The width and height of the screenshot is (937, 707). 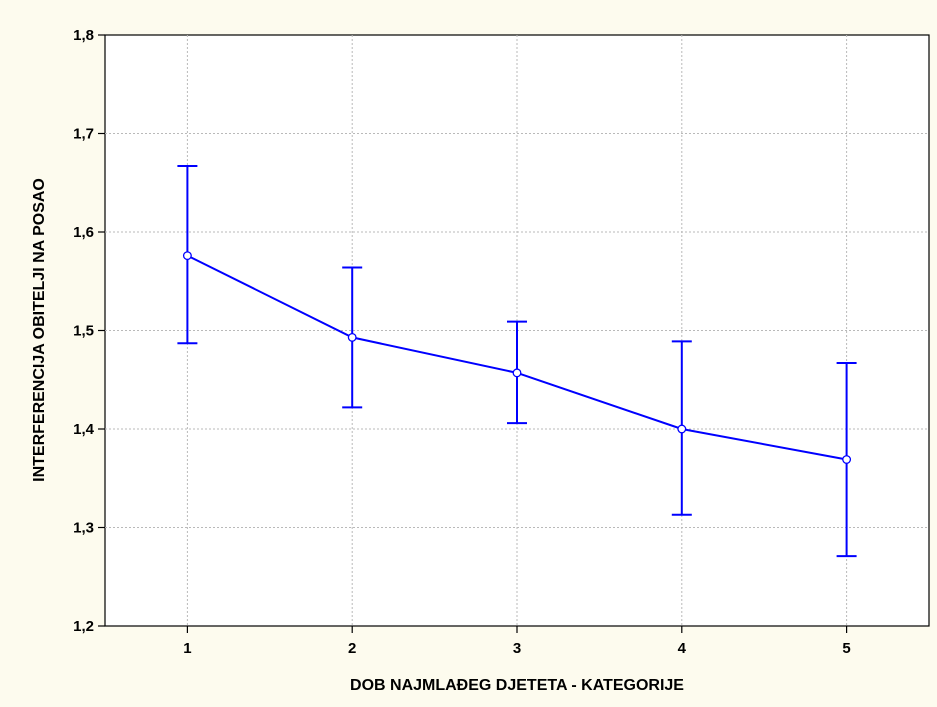 What do you see at coordinates (846, 648) in the screenshot?
I see `x-tick-label: 5` at bounding box center [846, 648].